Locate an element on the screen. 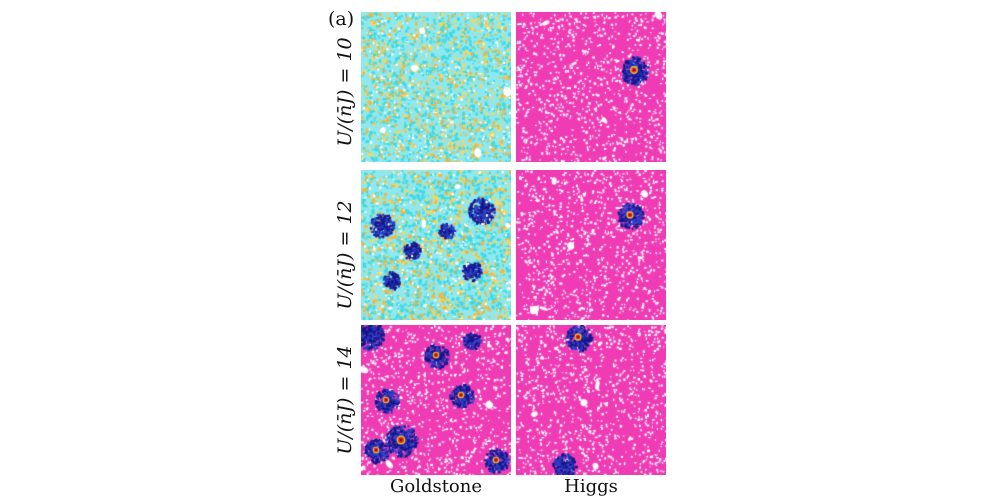 The height and width of the screenshot is (500, 1000). goldstone-map-u12 is located at coordinates (436, 245).